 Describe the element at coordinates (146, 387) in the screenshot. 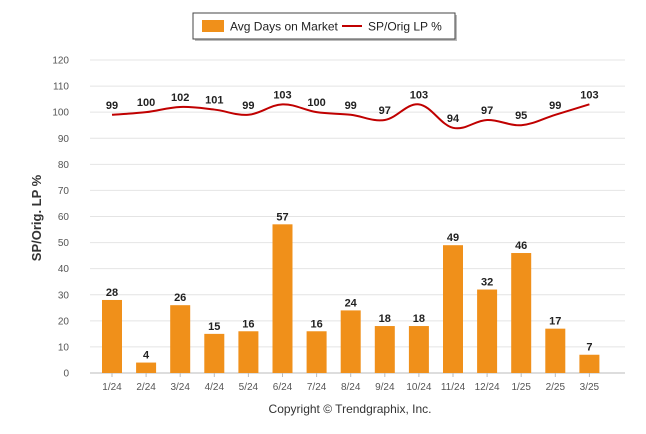

I see `x-tick-label: 2/24` at that location.